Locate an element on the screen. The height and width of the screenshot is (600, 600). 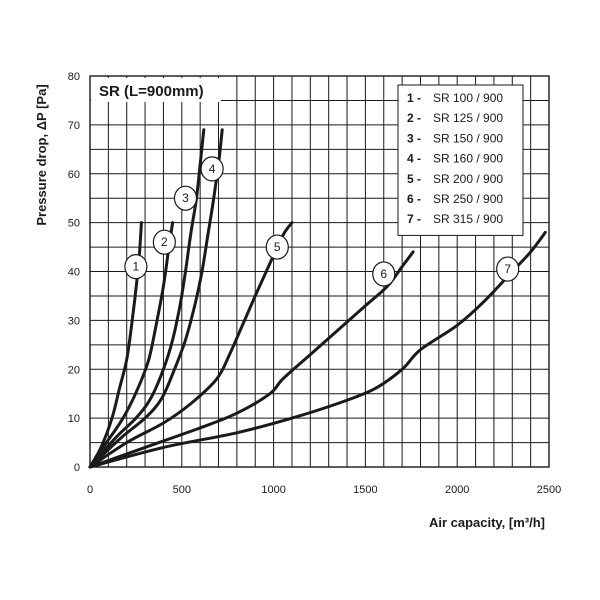
legend-item-number: 4 - is located at coordinates (414, 159).